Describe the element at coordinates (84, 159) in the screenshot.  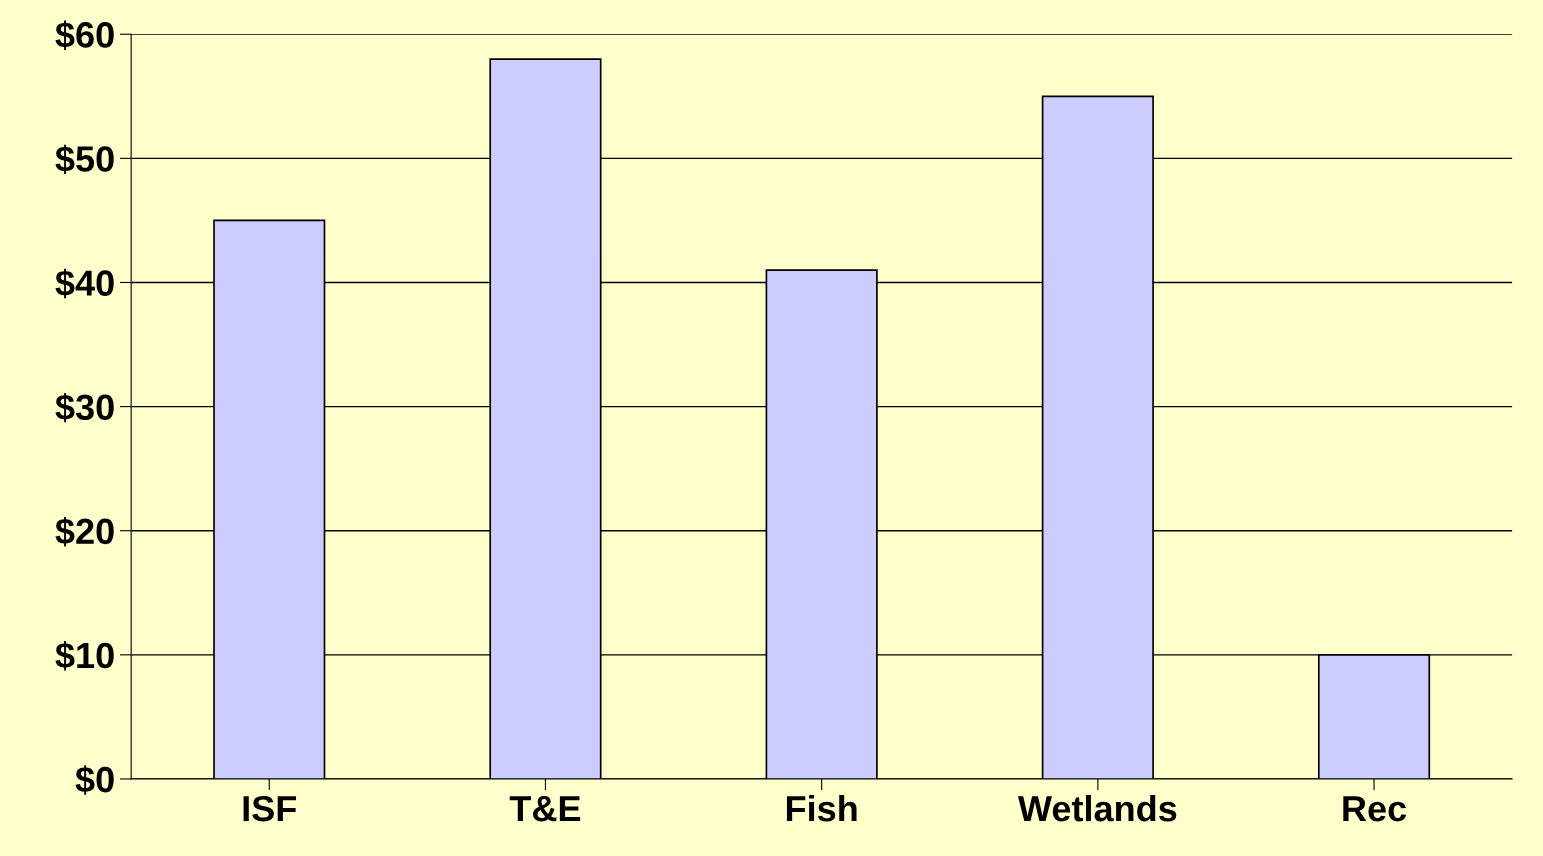
I see `y-tick-label: $50` at that location.